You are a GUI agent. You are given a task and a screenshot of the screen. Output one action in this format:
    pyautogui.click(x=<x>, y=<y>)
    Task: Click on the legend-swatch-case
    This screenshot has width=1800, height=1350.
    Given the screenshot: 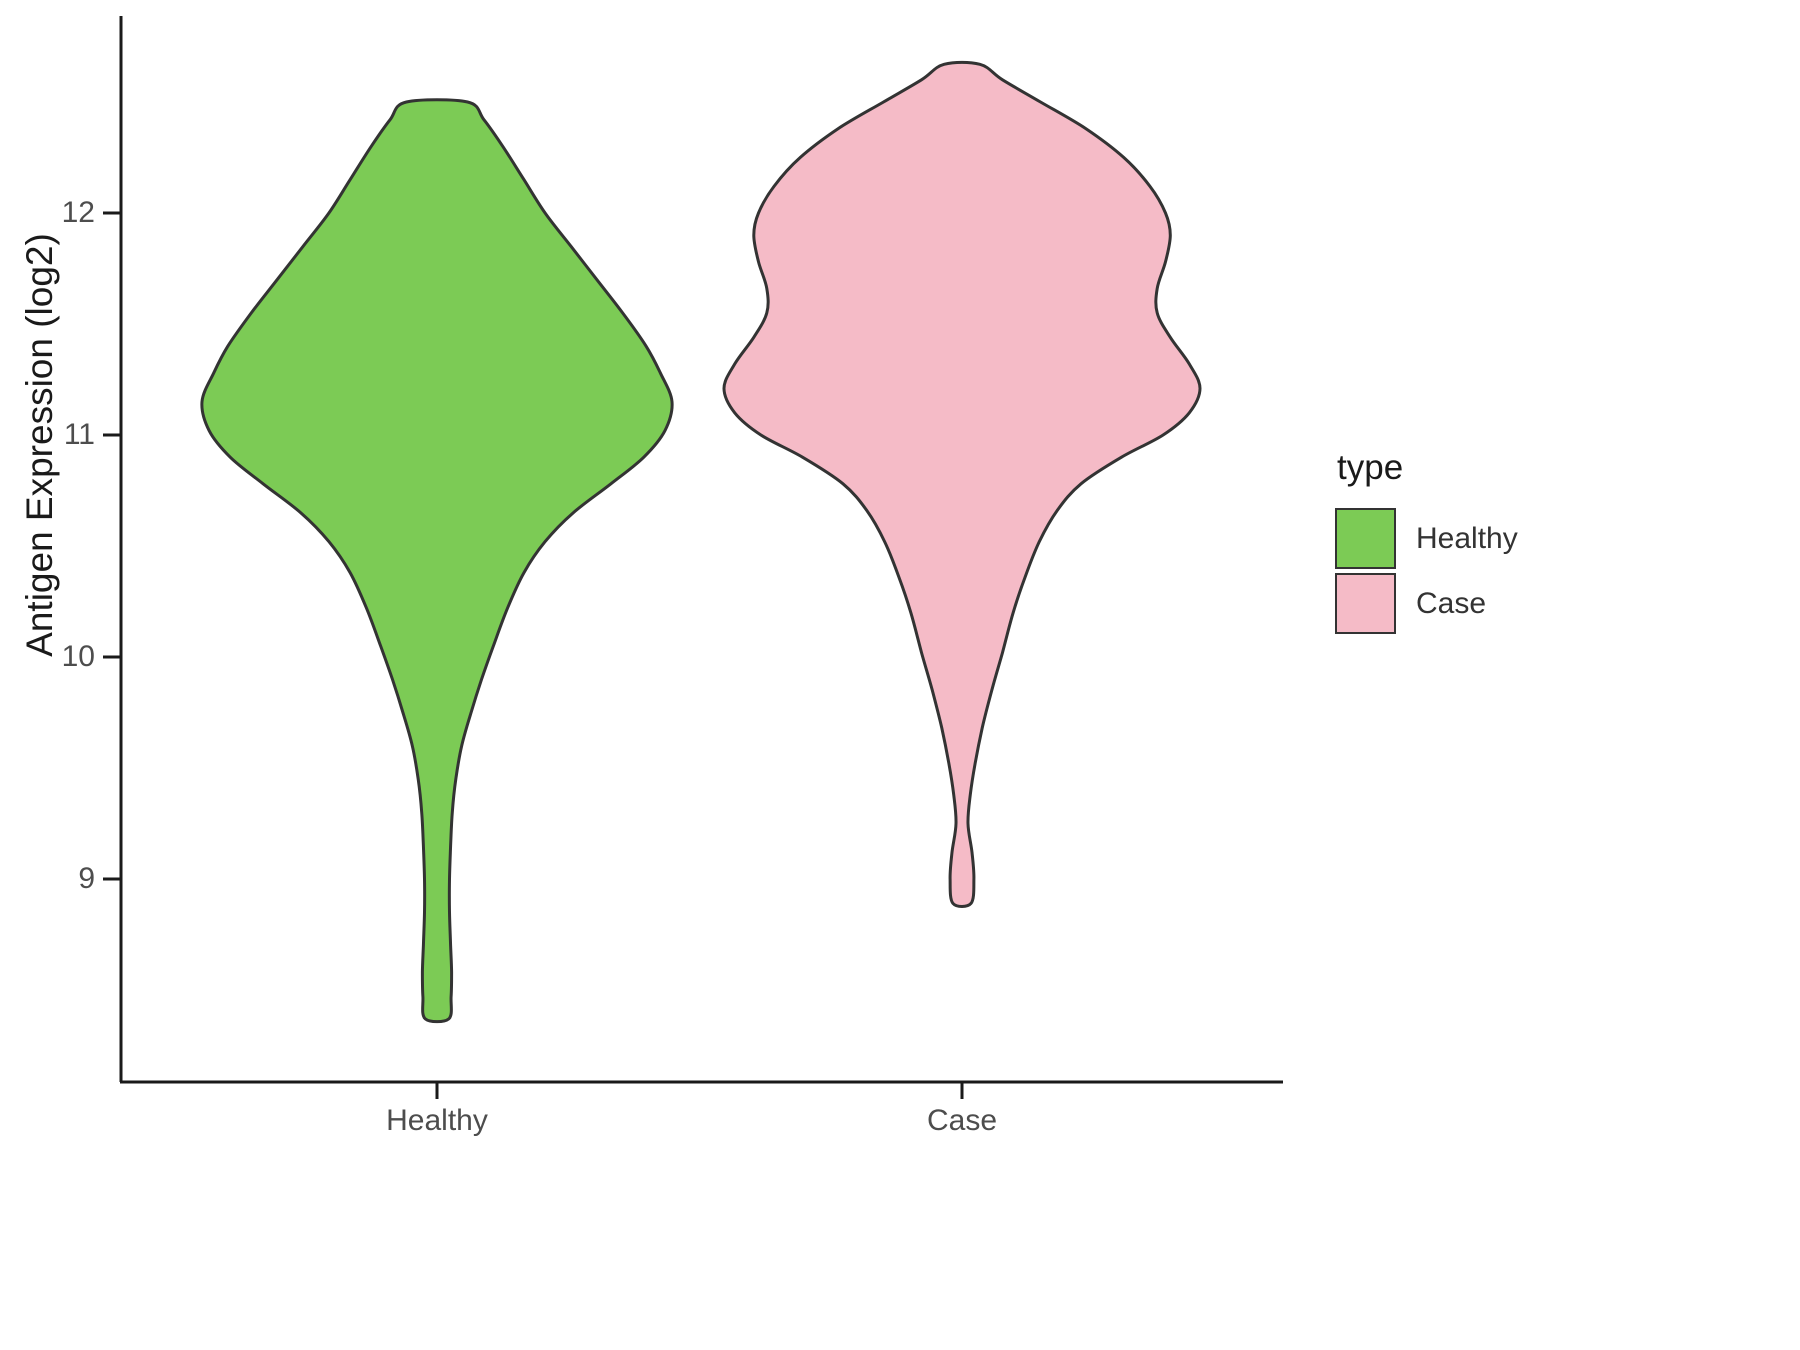 What is the action you would take?
    pyautogui.click(x=1365, y=603)
    